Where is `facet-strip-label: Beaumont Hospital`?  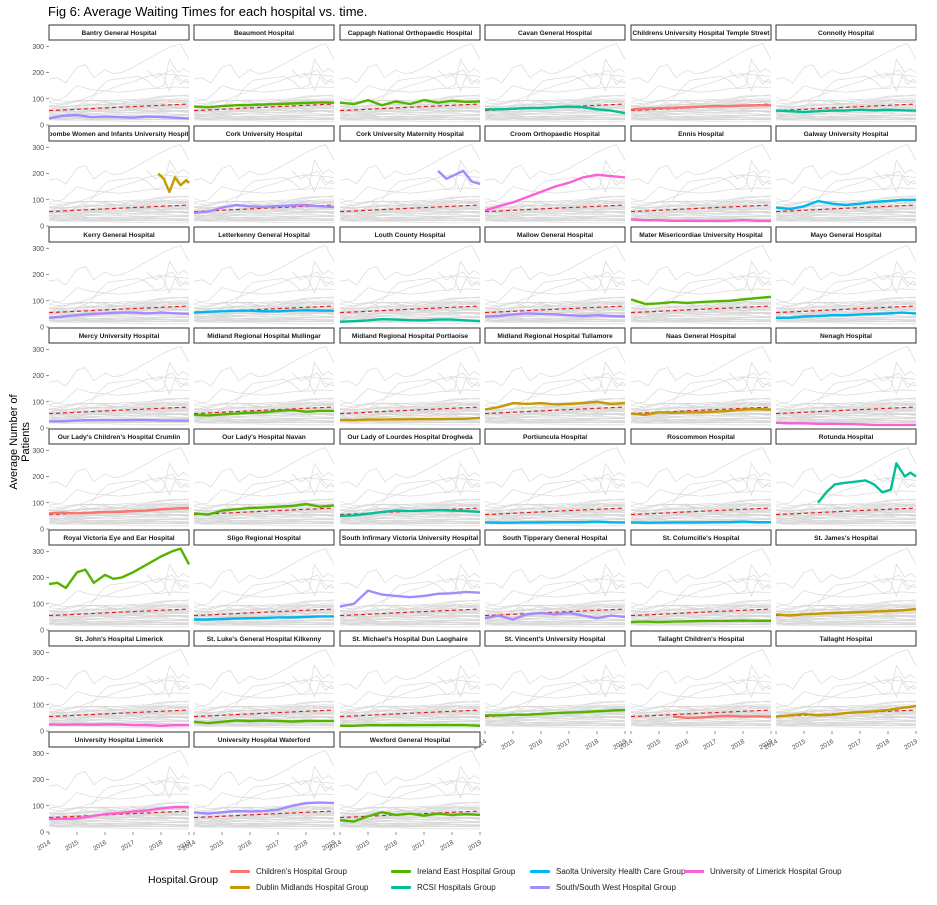 facet-strip-label: Beaumont Hospital is located at coordinates (264, 33).